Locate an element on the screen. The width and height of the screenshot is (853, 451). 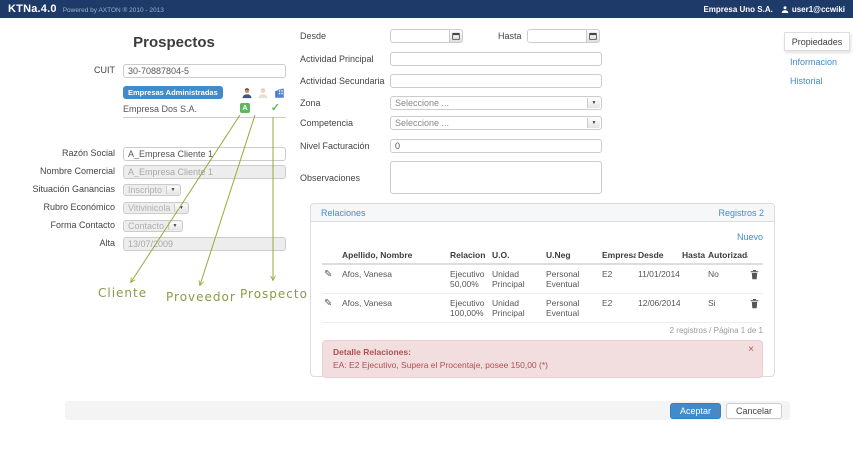
forma-contacto-label: Forma Contacto is located at coordinates (82, 225).